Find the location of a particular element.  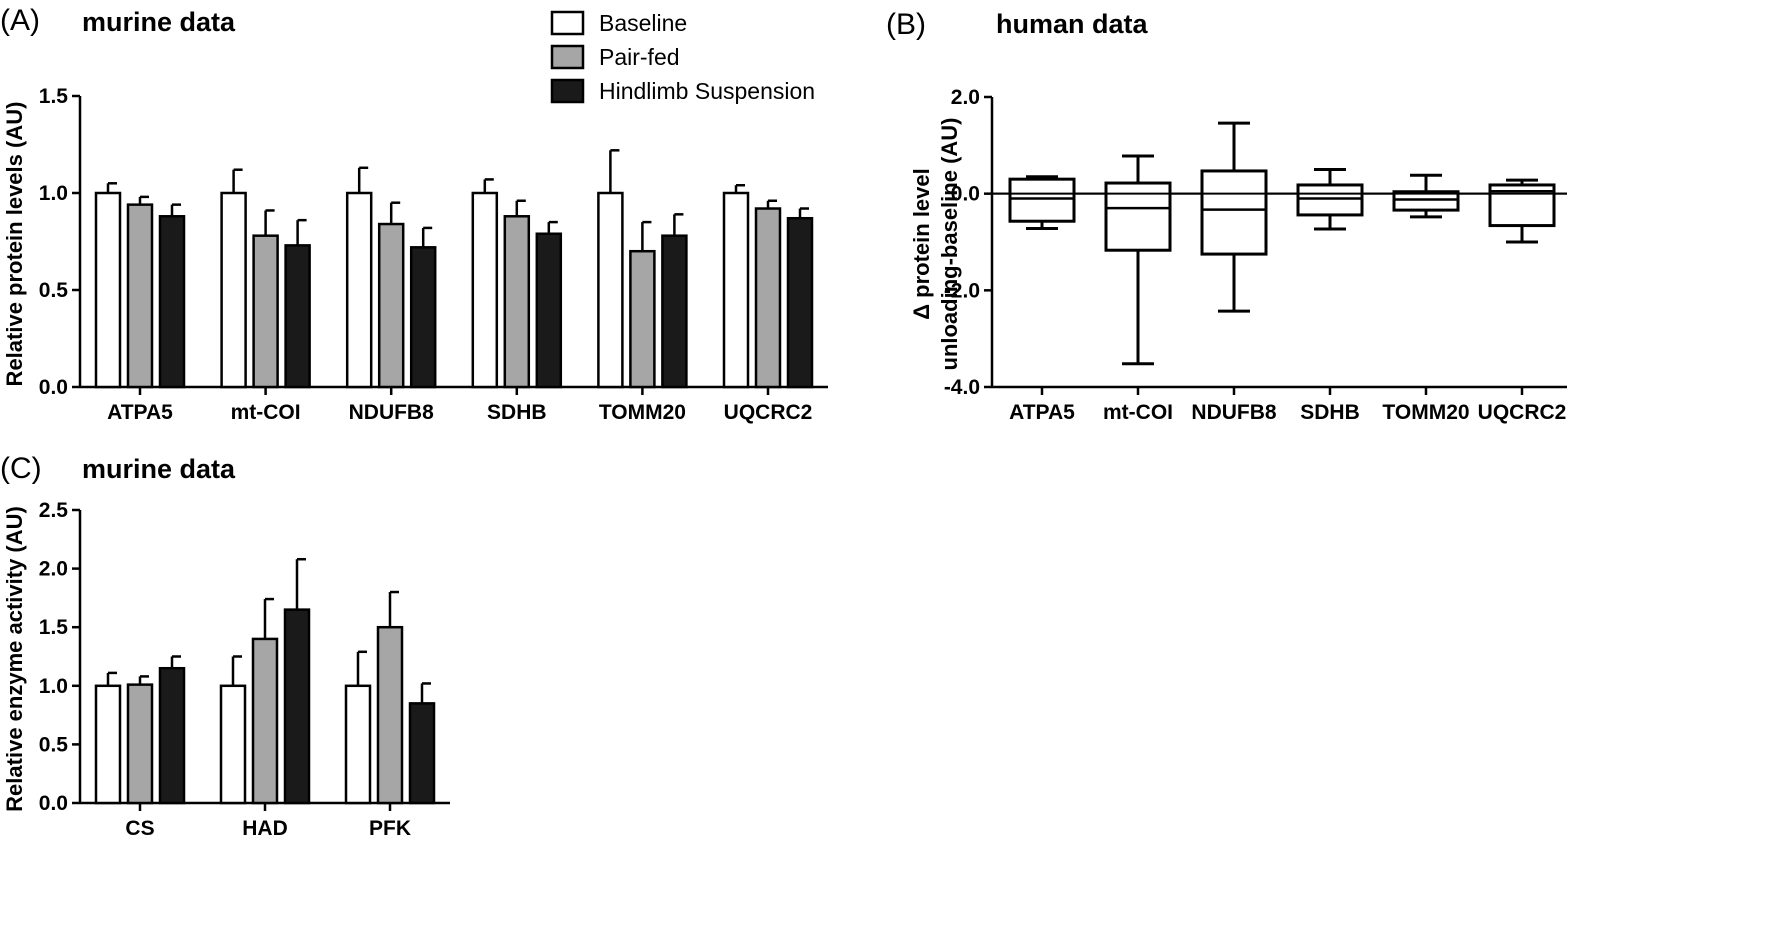

bar-mt-coi-baseline is located at coordinates (233, 290).